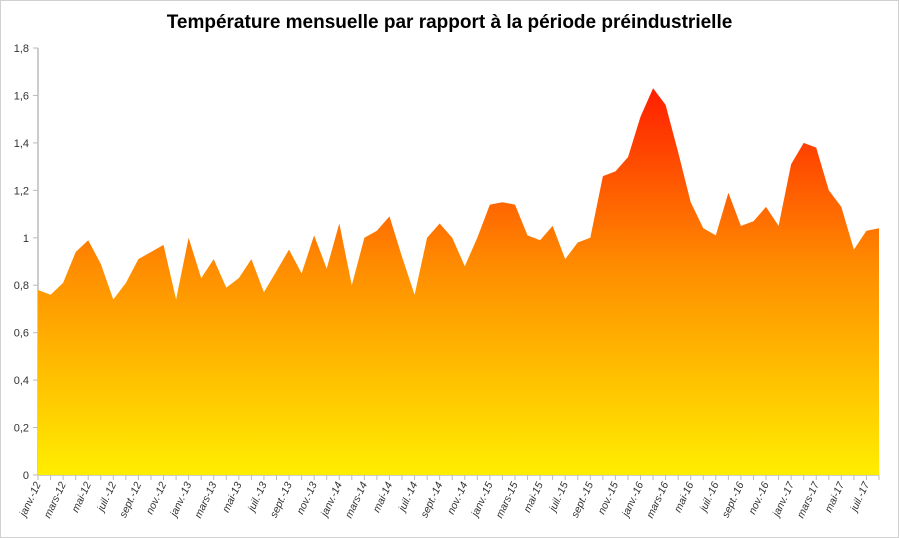  Describe the element at coordinates (130, 500) in the screenshot. I see `x-tick-label: sept.-12` at that location.